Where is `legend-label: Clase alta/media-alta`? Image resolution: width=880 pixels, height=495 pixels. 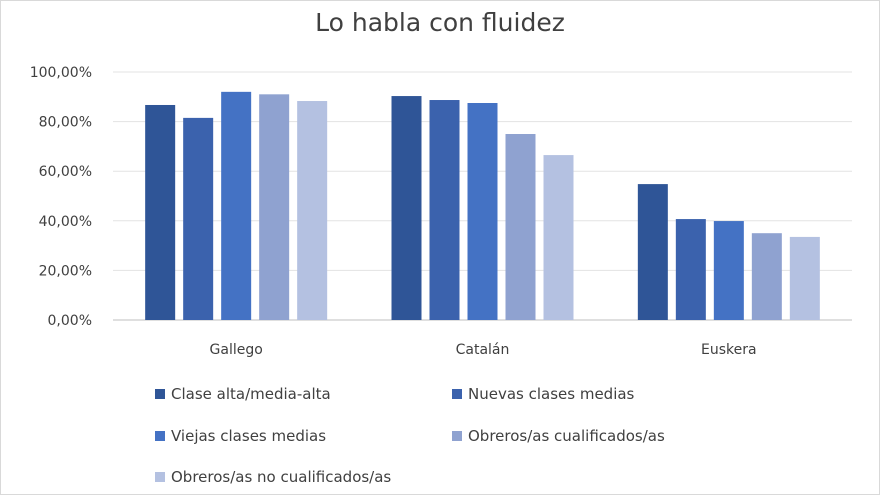
legend-label: Clase alta/media-alta is located at coordinates (251, 394).